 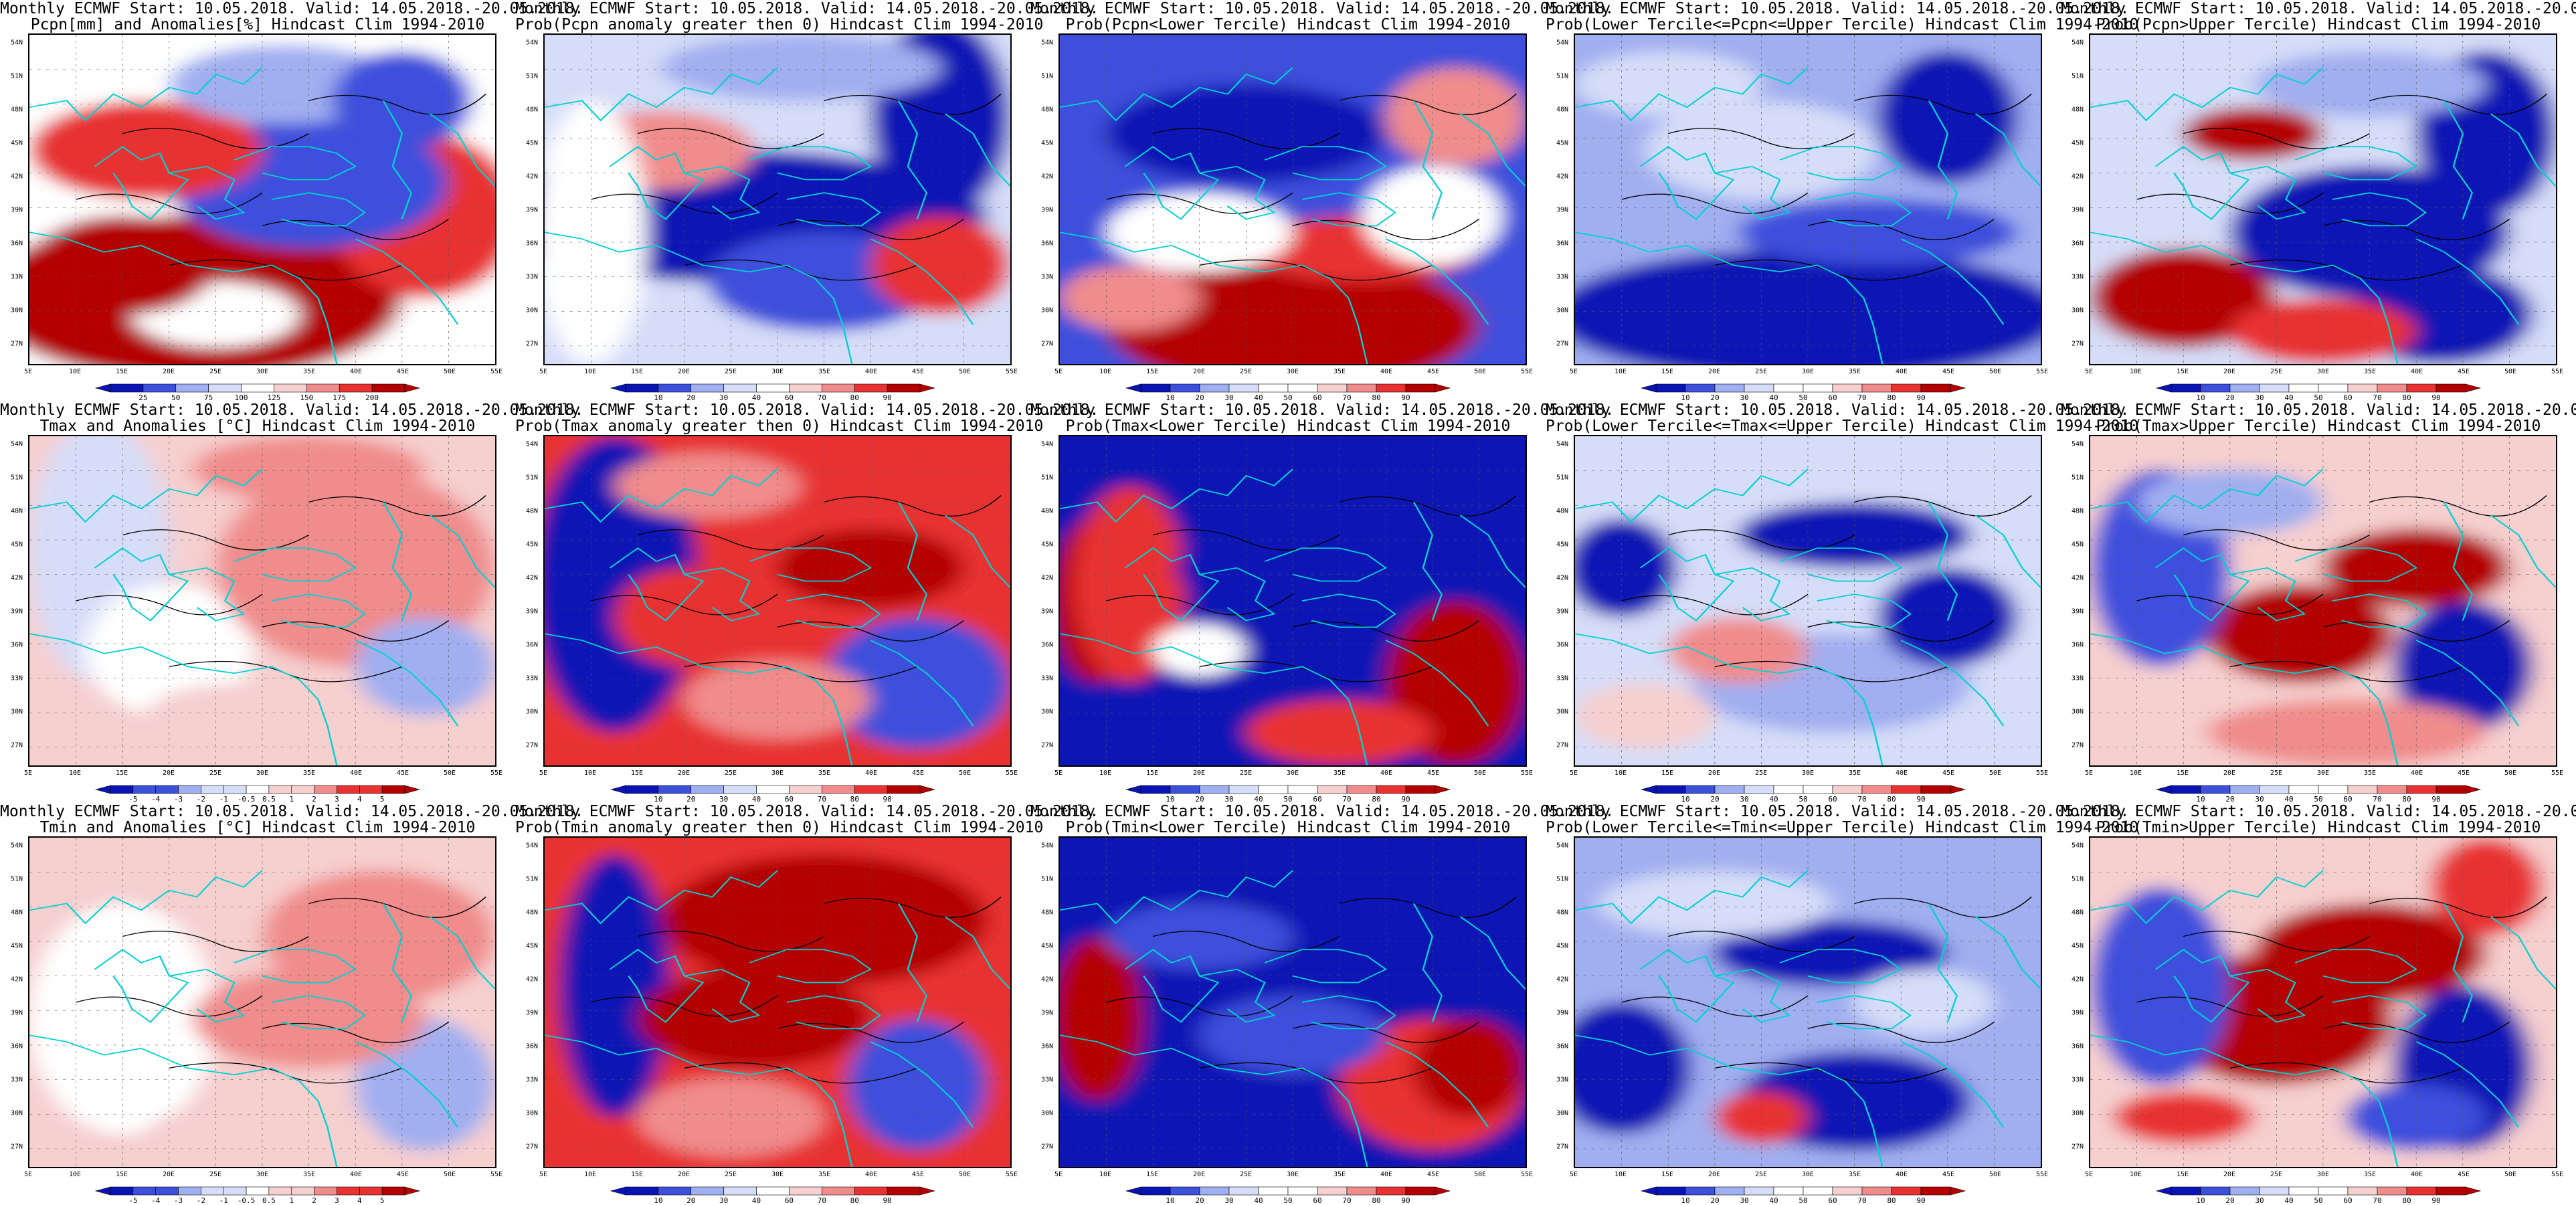 I want to click on color-scale-label: 0.5, so click(x=269, y=1200).